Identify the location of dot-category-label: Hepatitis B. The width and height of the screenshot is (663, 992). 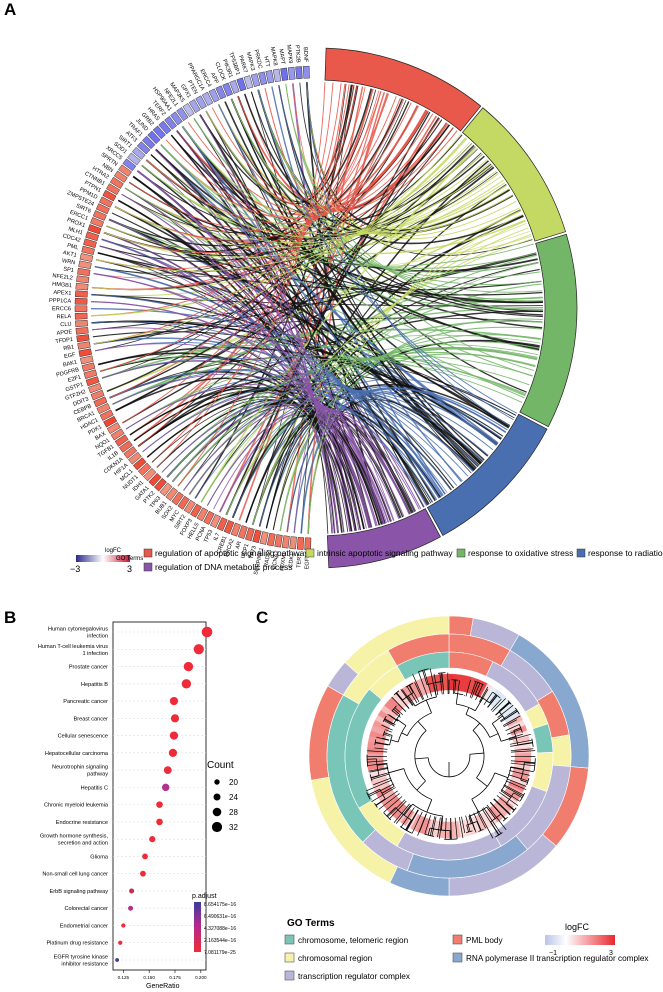
(94, 685).